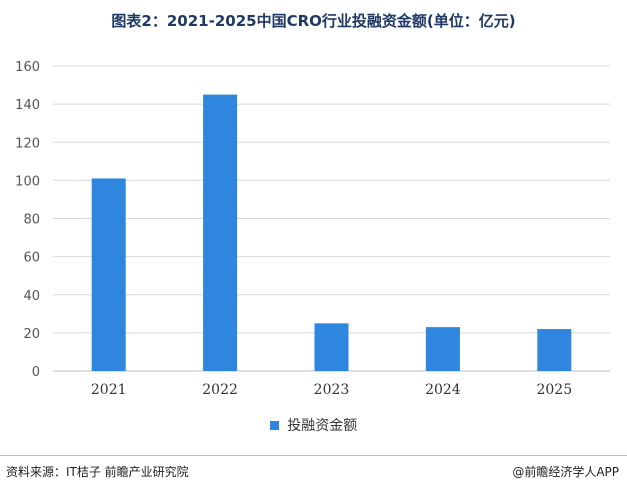  I want to click on brand-credit: @前瞻经济学人APP, so click(565, 472).